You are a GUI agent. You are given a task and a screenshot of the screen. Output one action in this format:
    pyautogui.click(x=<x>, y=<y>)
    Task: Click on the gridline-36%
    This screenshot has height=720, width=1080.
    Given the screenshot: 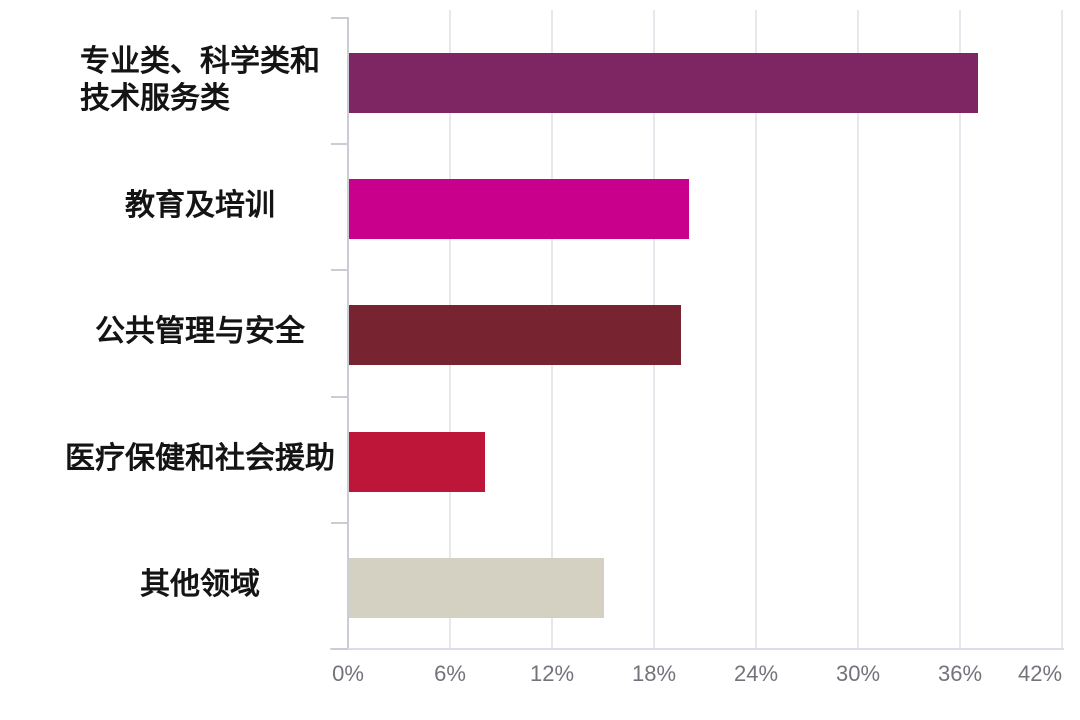 What is the action you would take?
    pyautogui.click(x=960, y=330)
    